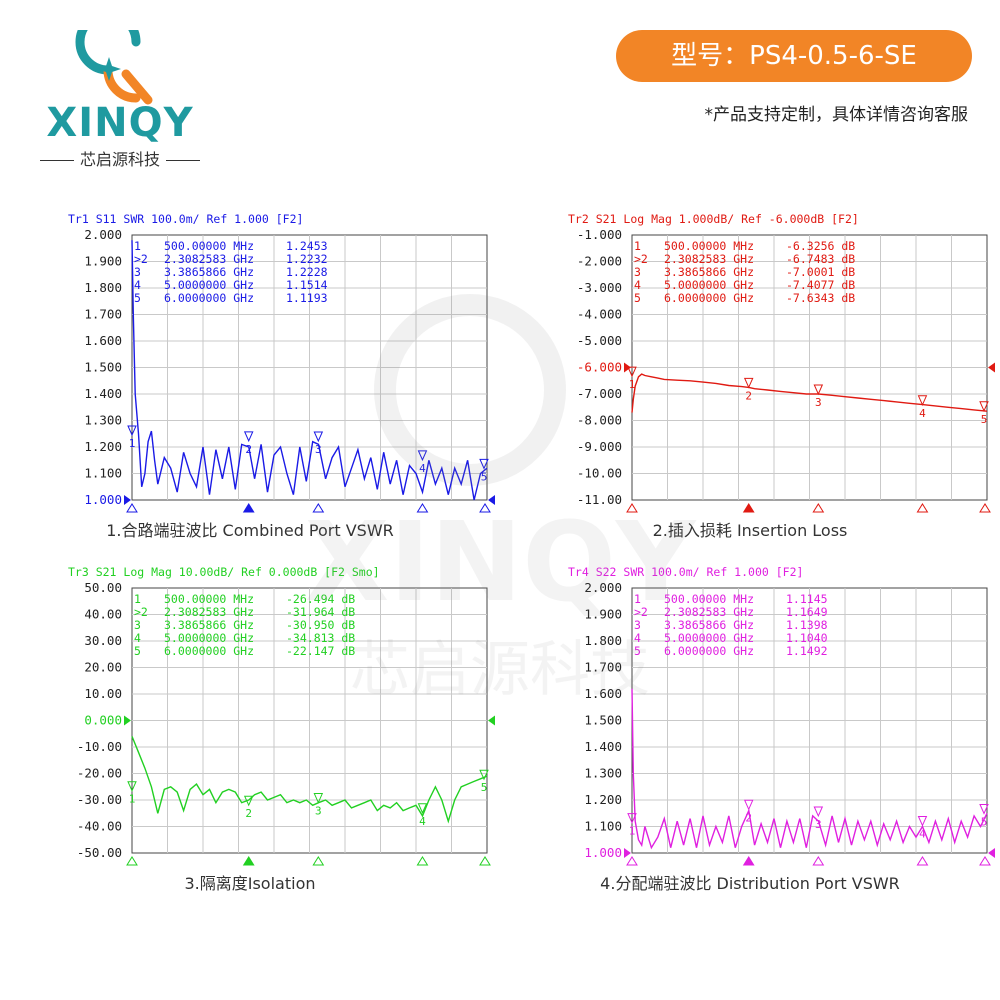 The width and height of the screenshot is (1000, 1000). What do you see at coordinates (744, 298) in the screenshot?
I see `marker-table-row: 5 6.0000000 GHz -7.6343 dB` at bounding box center [744, 298].